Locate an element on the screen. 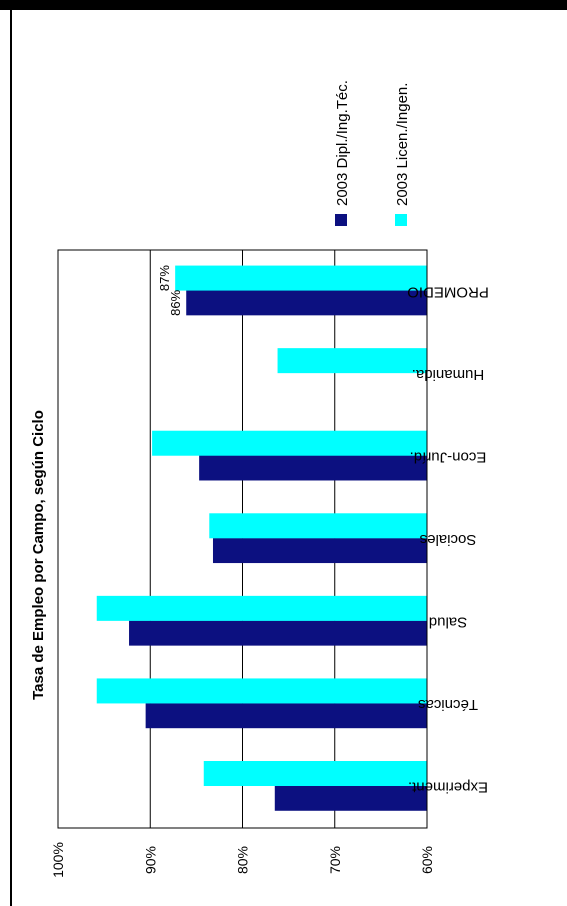 The width and height of the screenshot is (567, 906). top-border is located at coordinates (283, 5).